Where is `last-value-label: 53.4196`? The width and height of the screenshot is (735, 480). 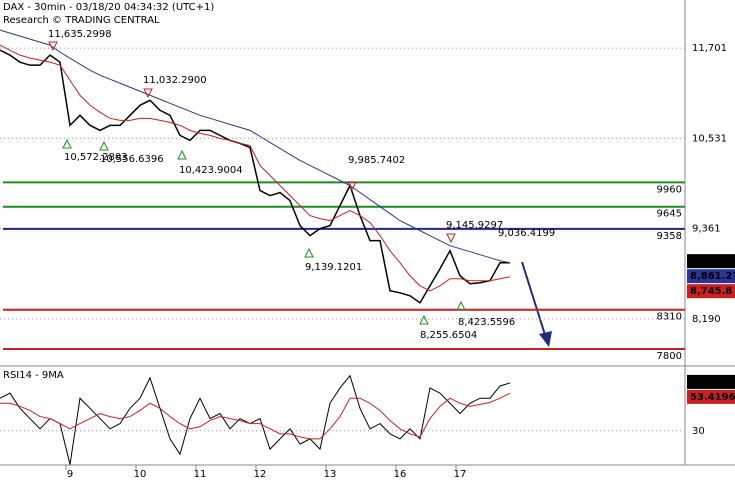 last-value-label: 53.4196 is located at coordinates (712, 397).